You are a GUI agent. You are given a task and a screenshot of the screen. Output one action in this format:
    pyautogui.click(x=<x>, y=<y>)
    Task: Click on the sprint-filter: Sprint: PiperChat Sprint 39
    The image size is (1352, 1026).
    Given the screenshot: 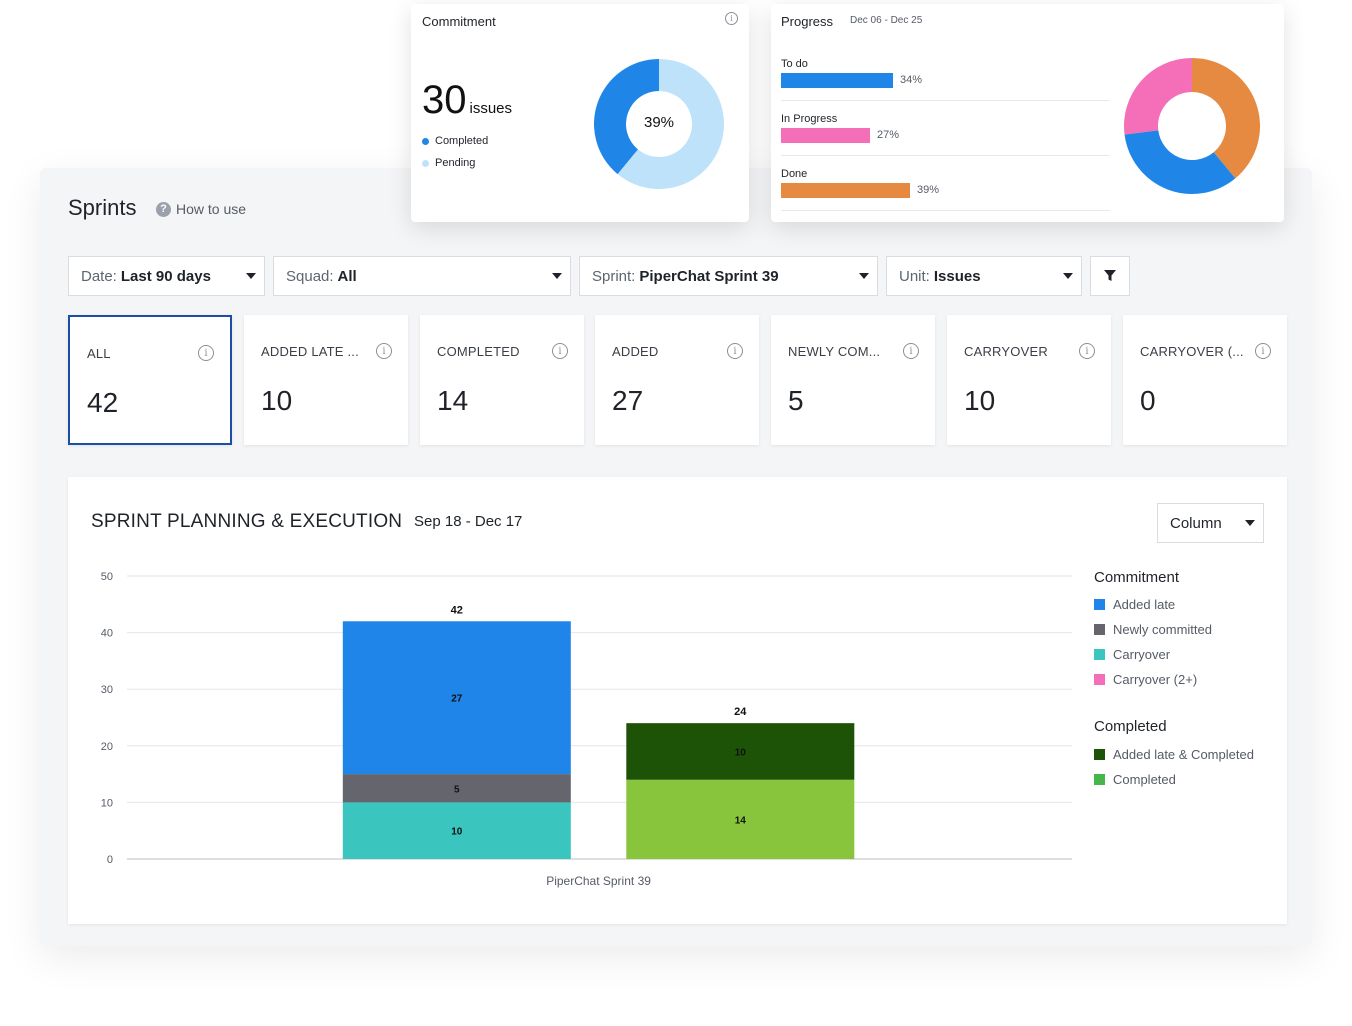 What is the action you would take?
    pyautogui.click(x=728, y=276)
    